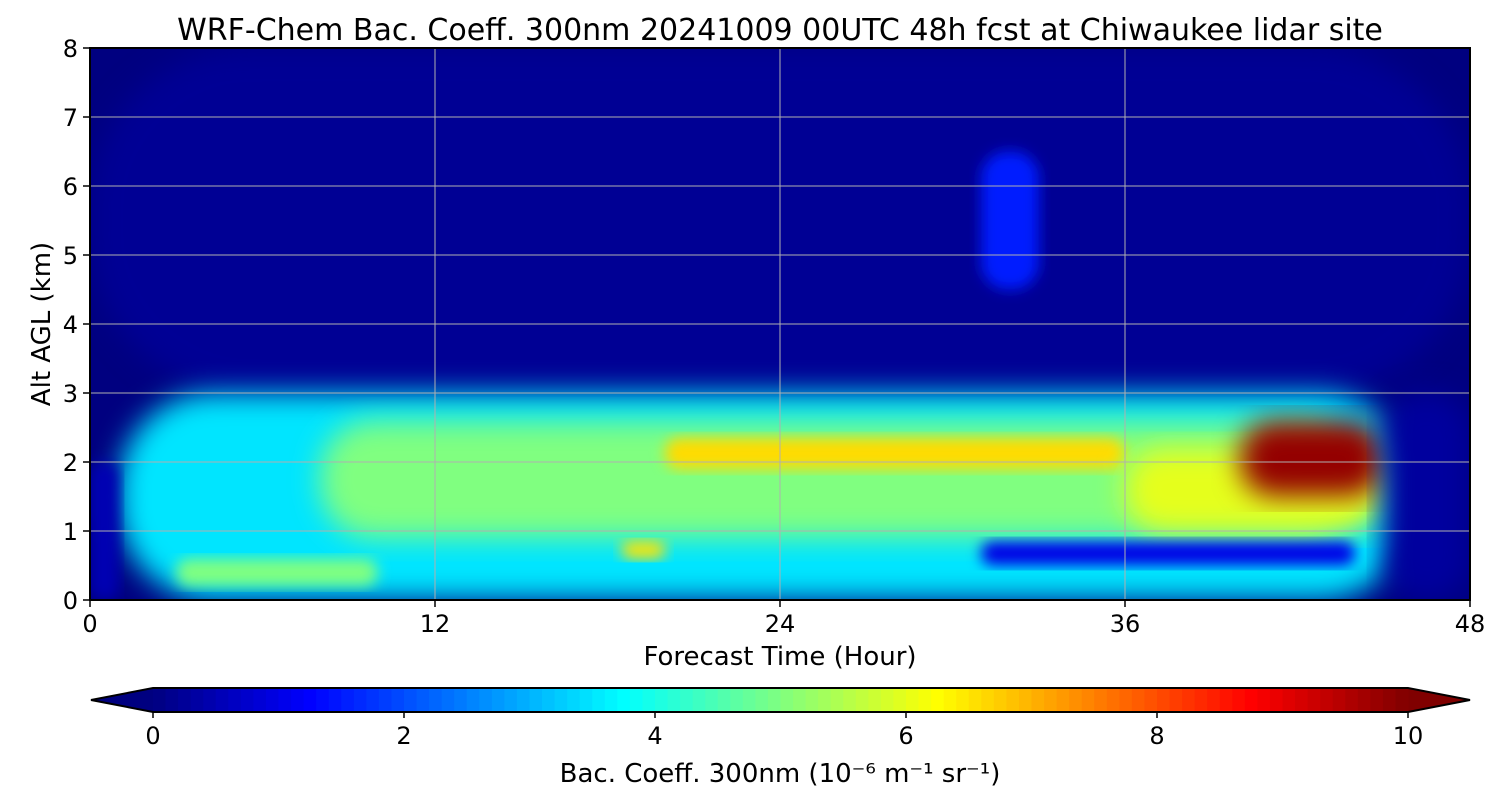  What do you see at coordinates (42, 324) in the screenshot?
I see `y-axis-label: Alt AGL (km)` at bounding box center [42, 324].